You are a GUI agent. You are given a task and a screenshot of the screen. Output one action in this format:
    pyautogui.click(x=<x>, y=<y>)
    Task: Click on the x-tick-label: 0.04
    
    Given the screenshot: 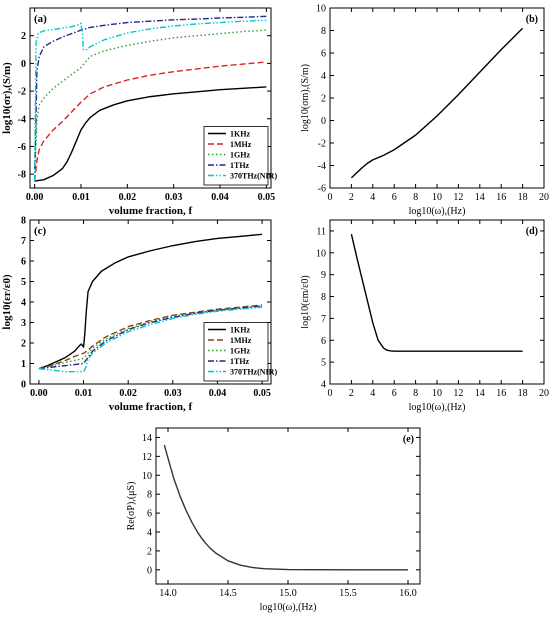 What is the action you would take?
    pyautogui.click(x=218, y=393)
    